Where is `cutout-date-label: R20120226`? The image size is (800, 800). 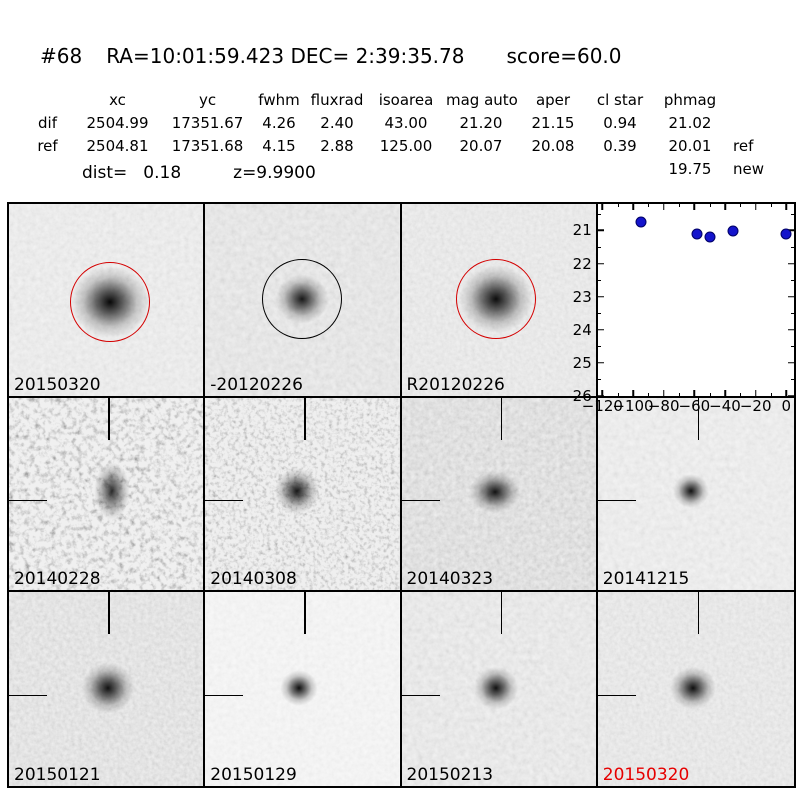 cutout-date-label: R20120226 is located at coordinates (455, 385).